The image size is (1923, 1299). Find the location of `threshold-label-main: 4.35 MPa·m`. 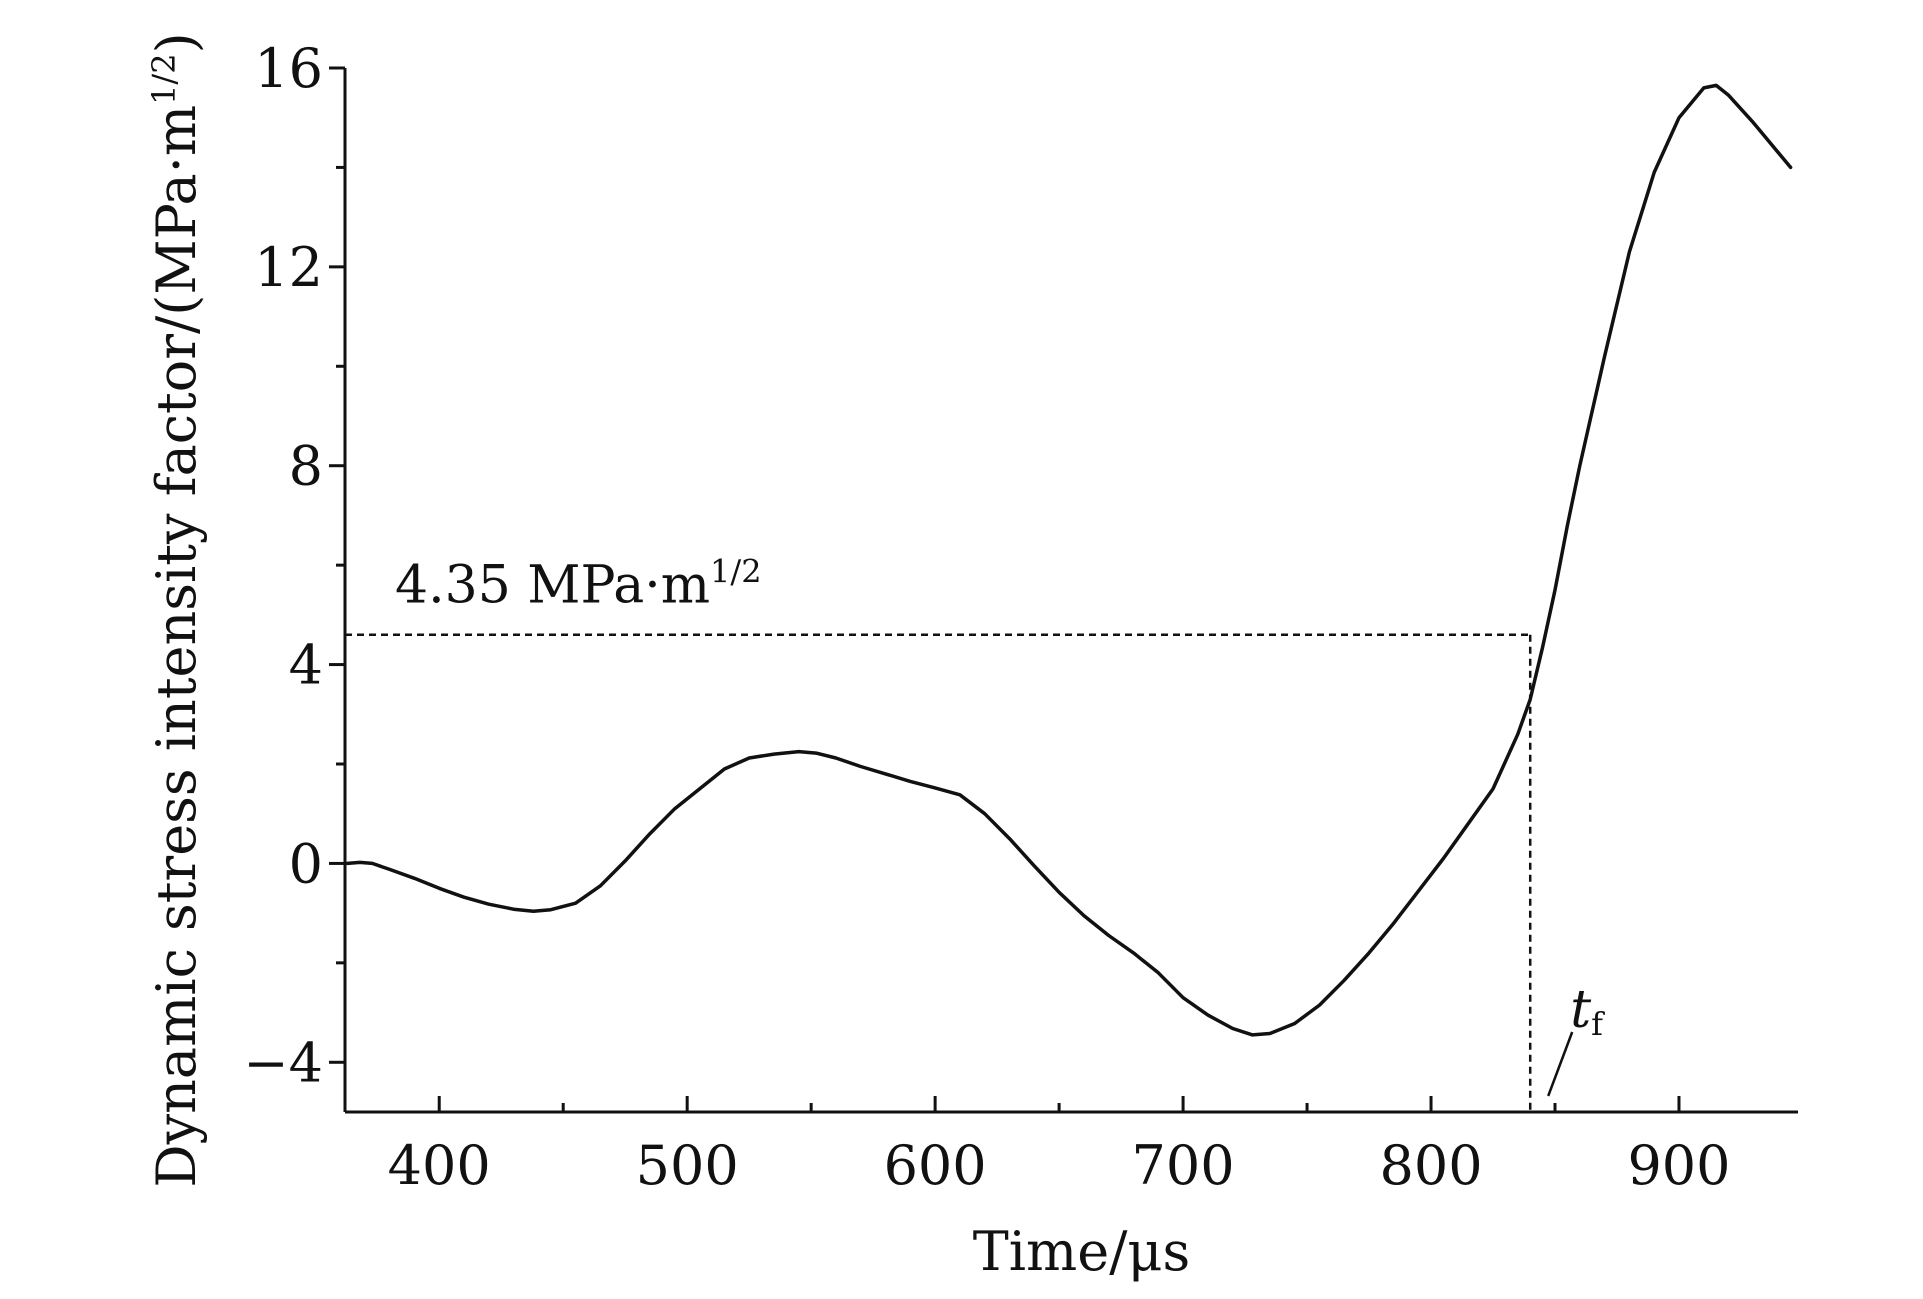

threshold-label-main: 4.35 MPa·m is located at coordinates (552, 586).